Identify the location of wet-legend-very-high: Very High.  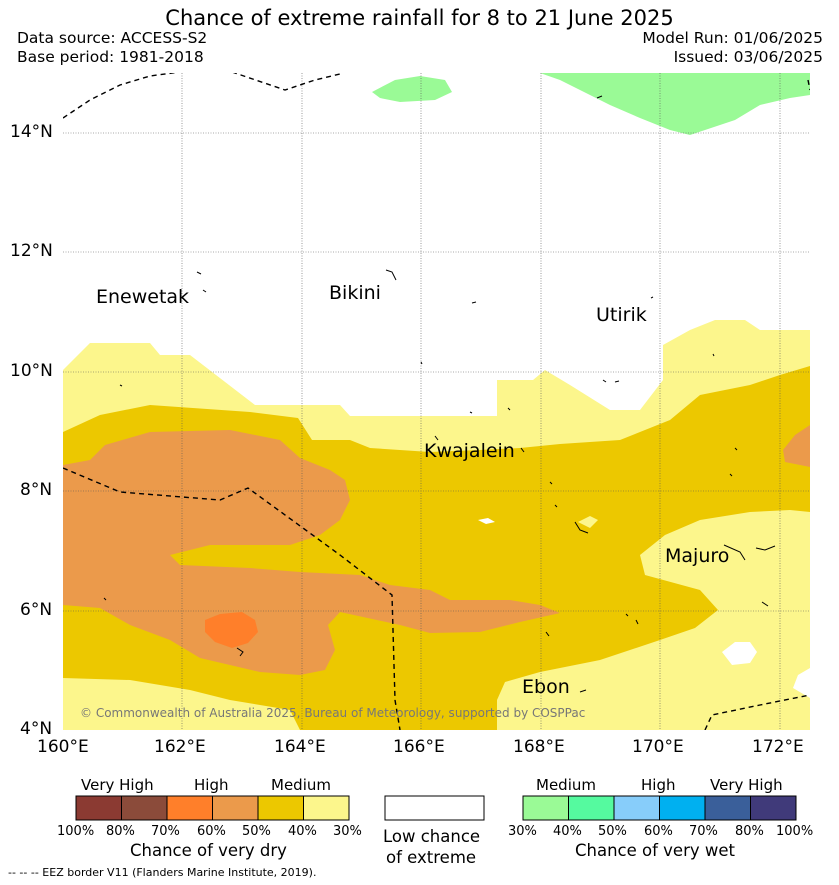
(746, 785).